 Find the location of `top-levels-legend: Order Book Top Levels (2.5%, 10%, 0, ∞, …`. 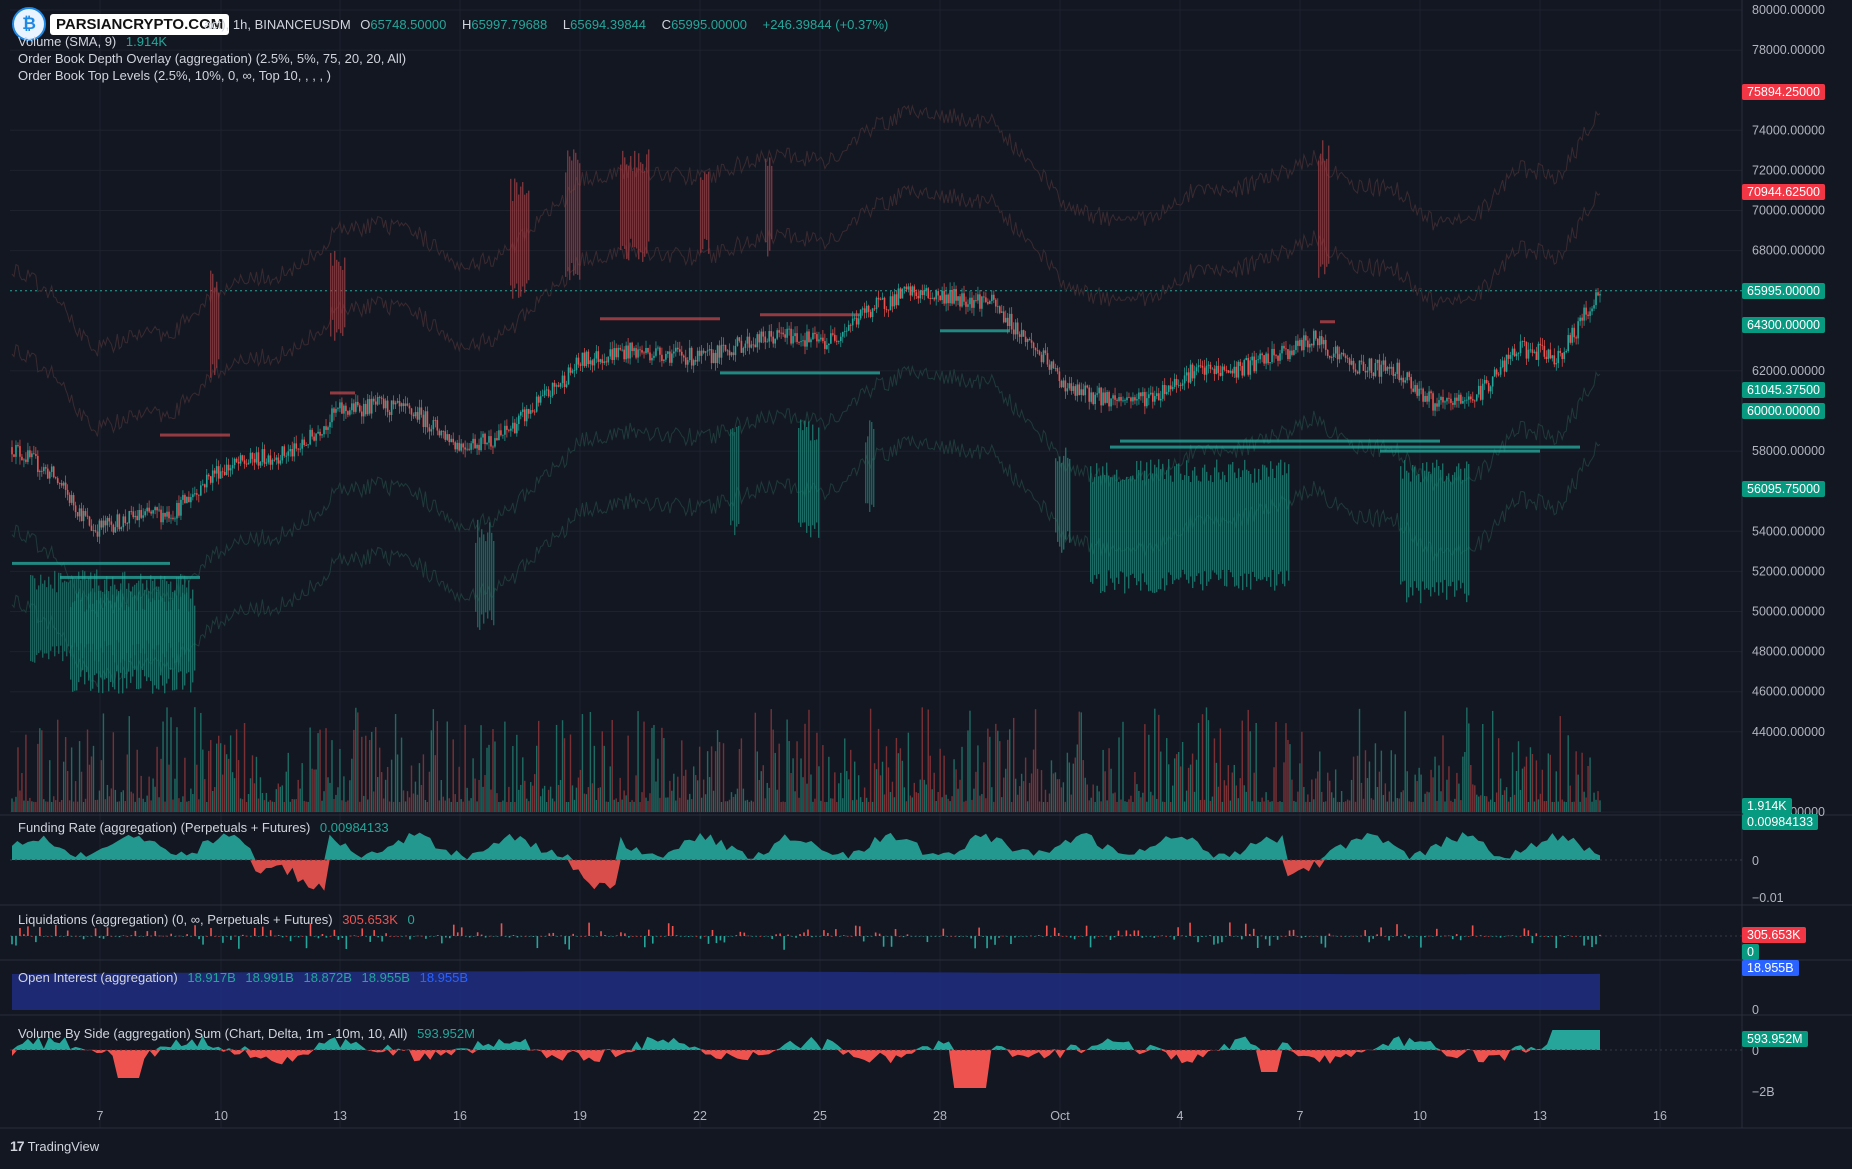

top-levels-legend: Order Book Top Levels (2.5%, 10%, 0, ∞, … is located at coordinates (175, 75).